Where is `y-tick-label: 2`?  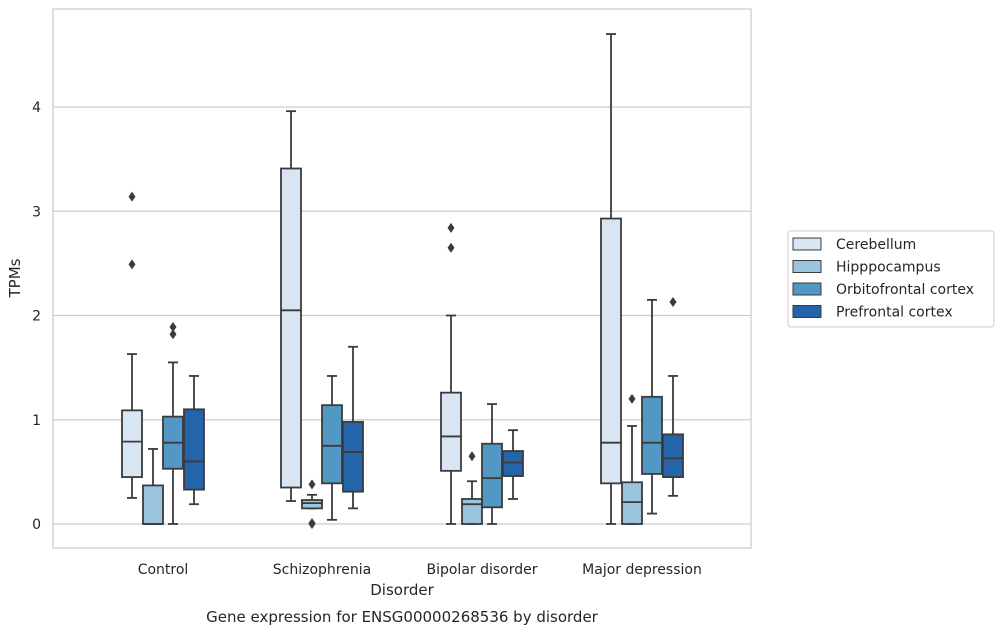
y-tick-label: 2 is located at coordinates (36, 317).